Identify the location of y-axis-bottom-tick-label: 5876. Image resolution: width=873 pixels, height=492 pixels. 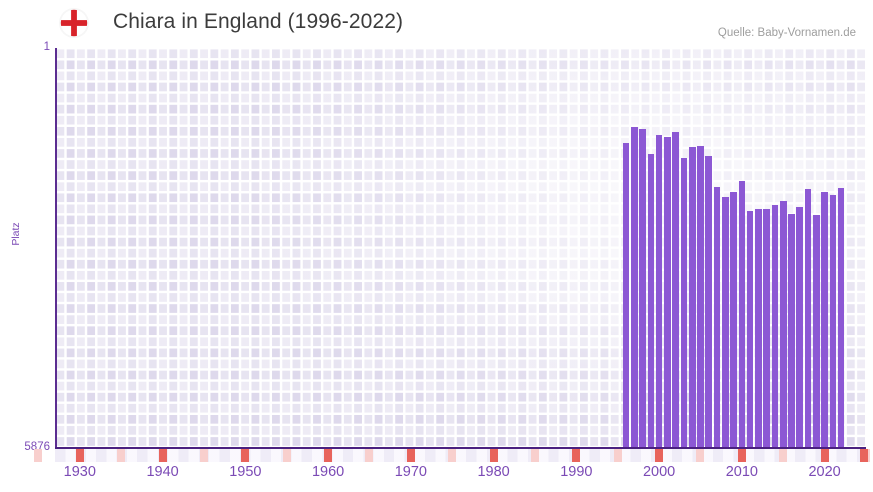
(37, 447).